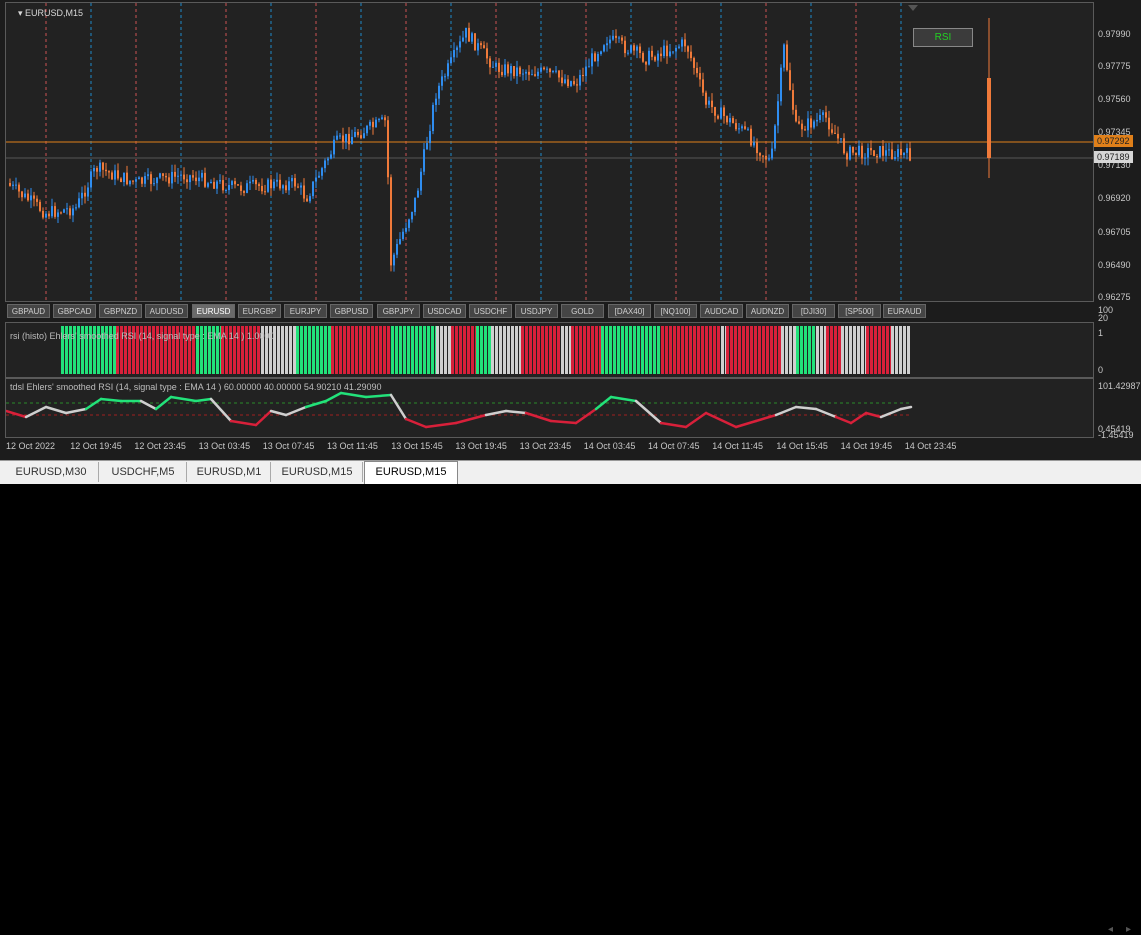 The height and width of the screenshot is (935, 1141). What do you see at coordinates (767, 311) in the screenshot?
I see `symbol-button: AUDNZD` at bounding box center [767, 311].